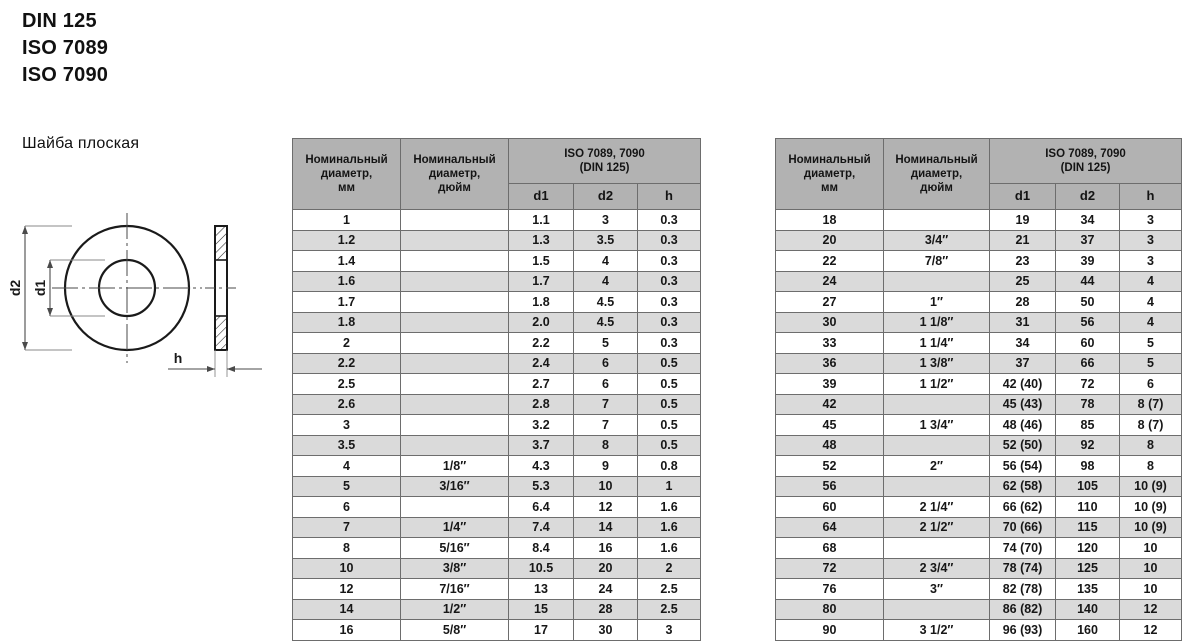  Describe the element at coordinates (829, 404) in the screenshot. I see `cell-nominal-mm: 42` at that location.